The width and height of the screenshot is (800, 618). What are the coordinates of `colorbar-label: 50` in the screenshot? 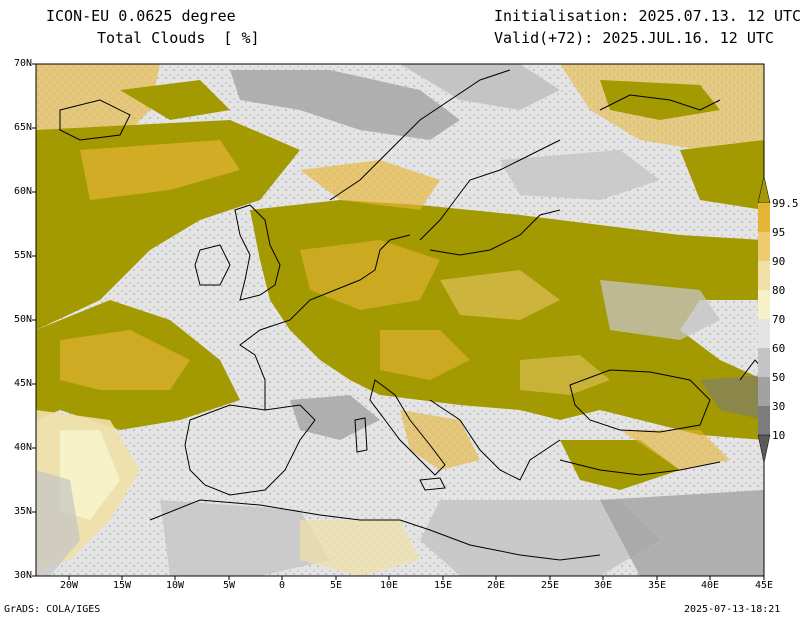 It's located at (779, 377).